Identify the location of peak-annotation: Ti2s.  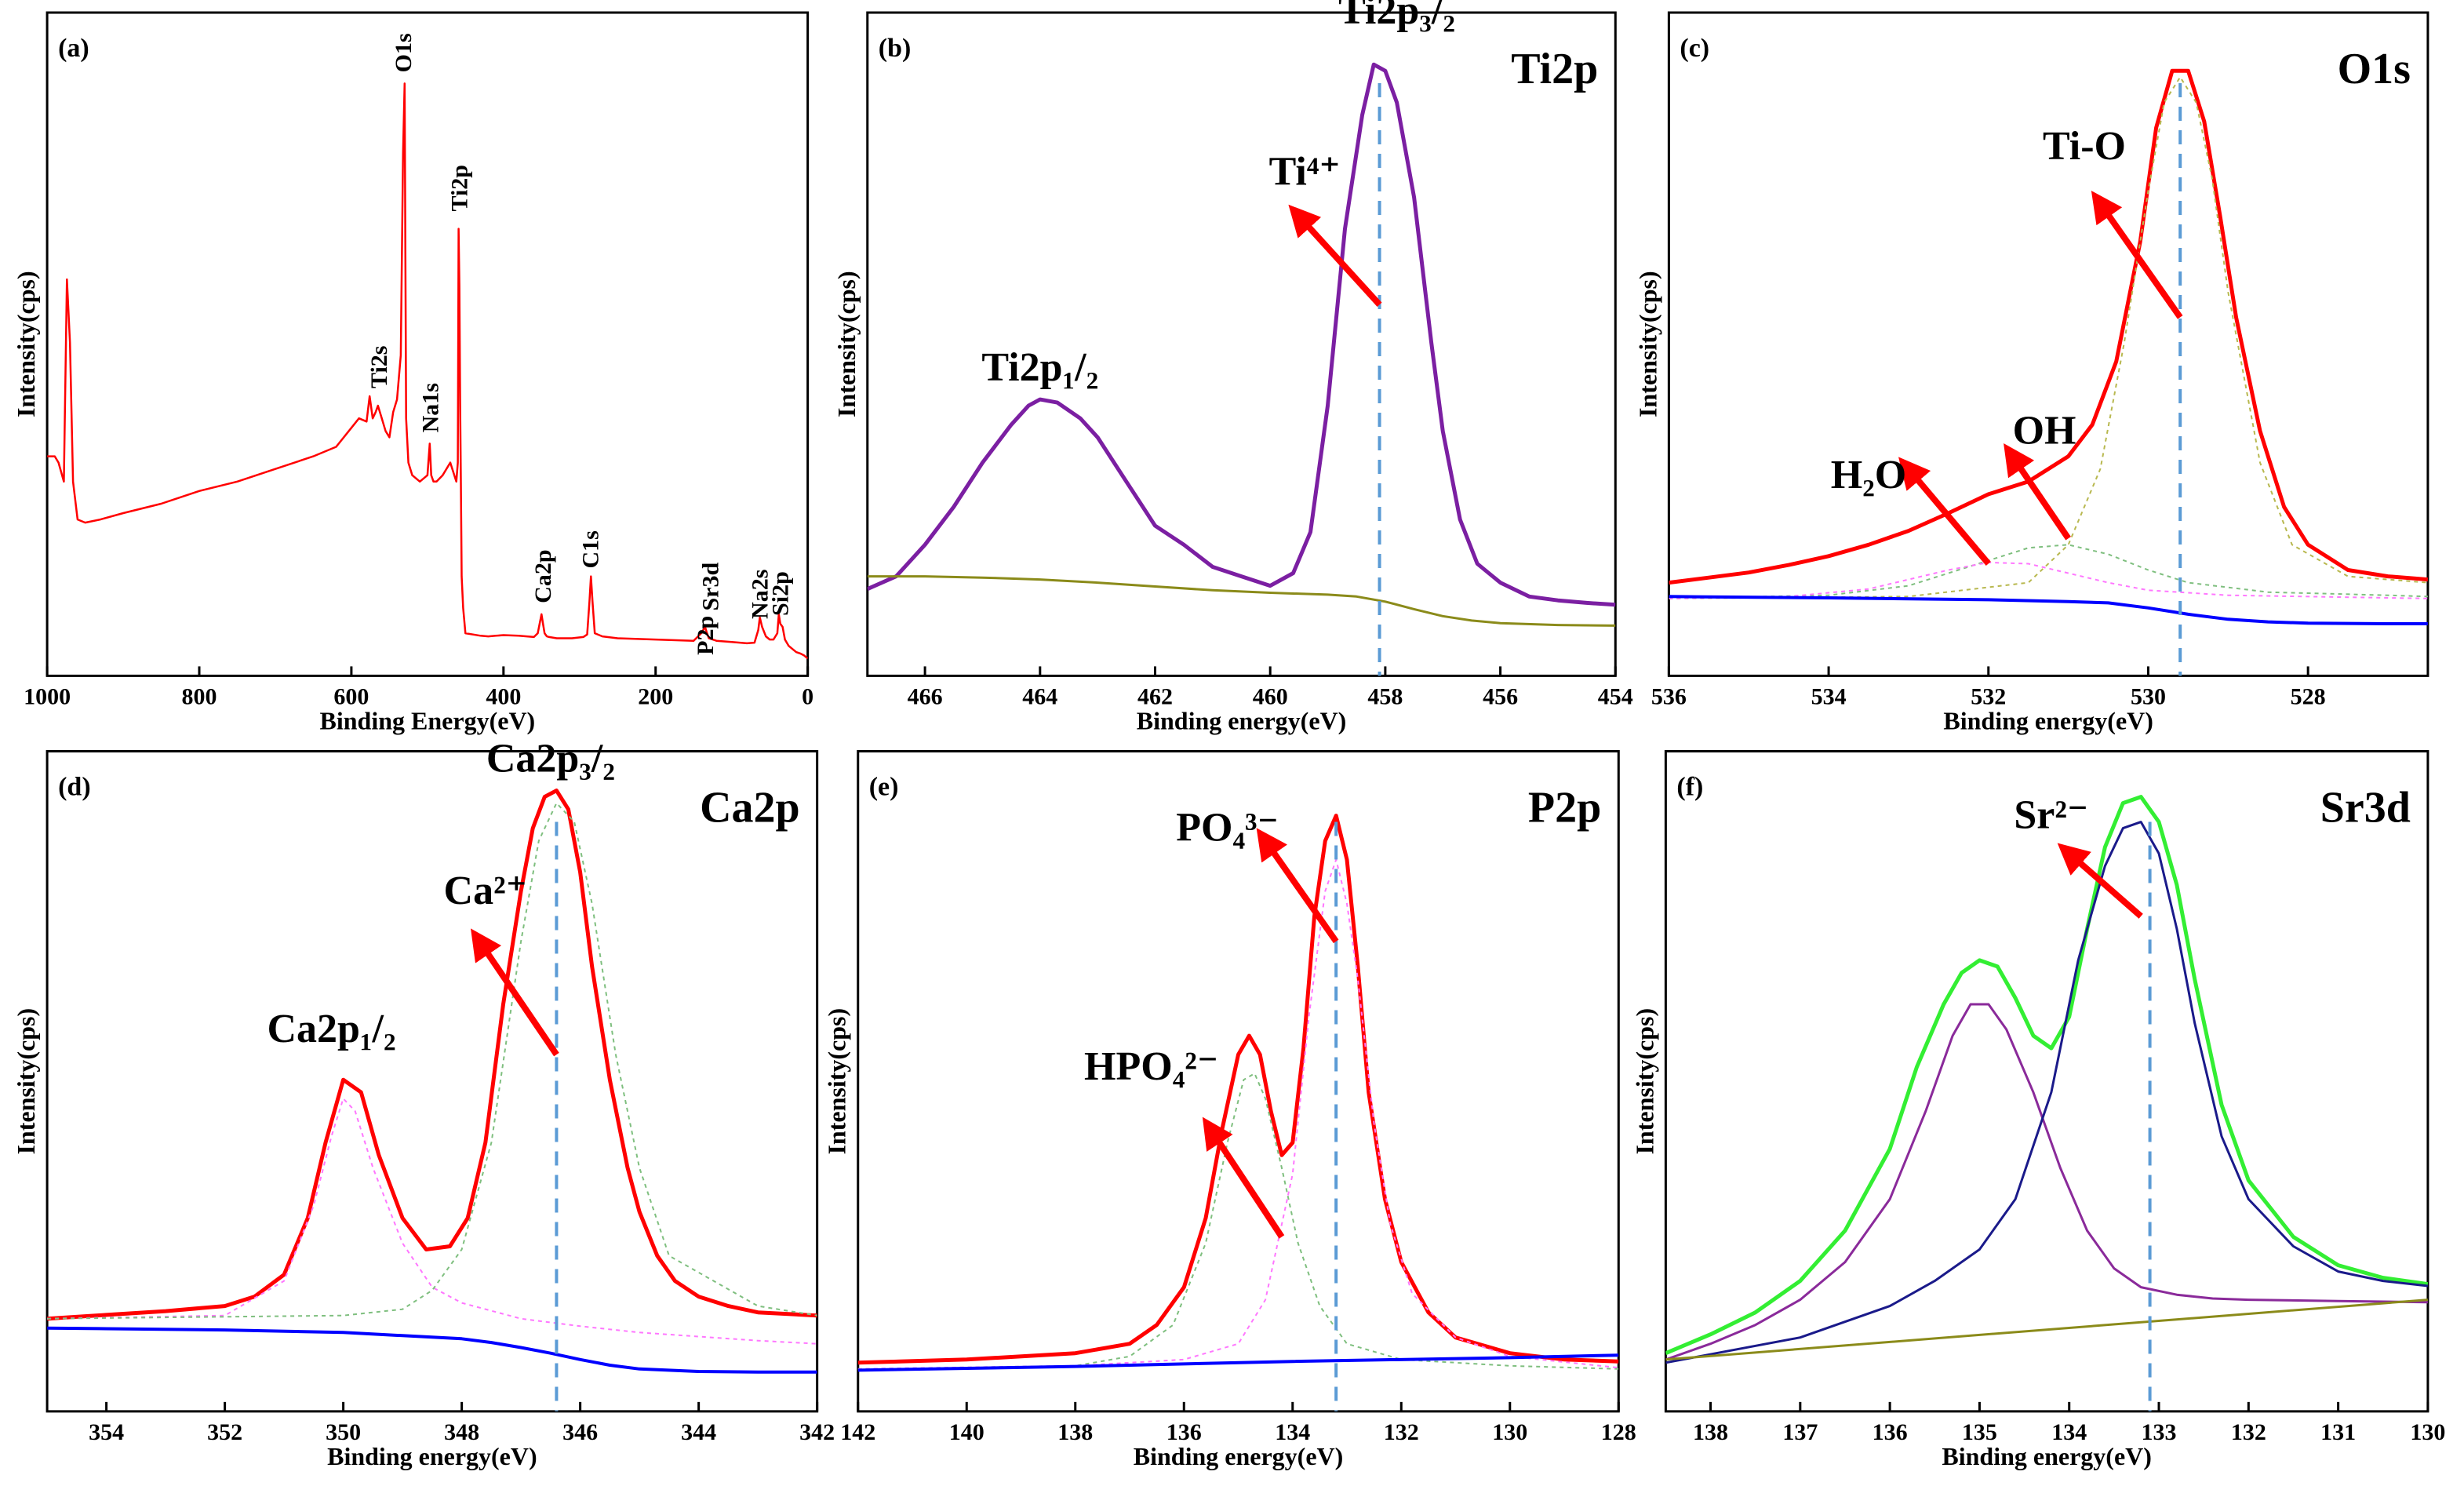
(379, 367).